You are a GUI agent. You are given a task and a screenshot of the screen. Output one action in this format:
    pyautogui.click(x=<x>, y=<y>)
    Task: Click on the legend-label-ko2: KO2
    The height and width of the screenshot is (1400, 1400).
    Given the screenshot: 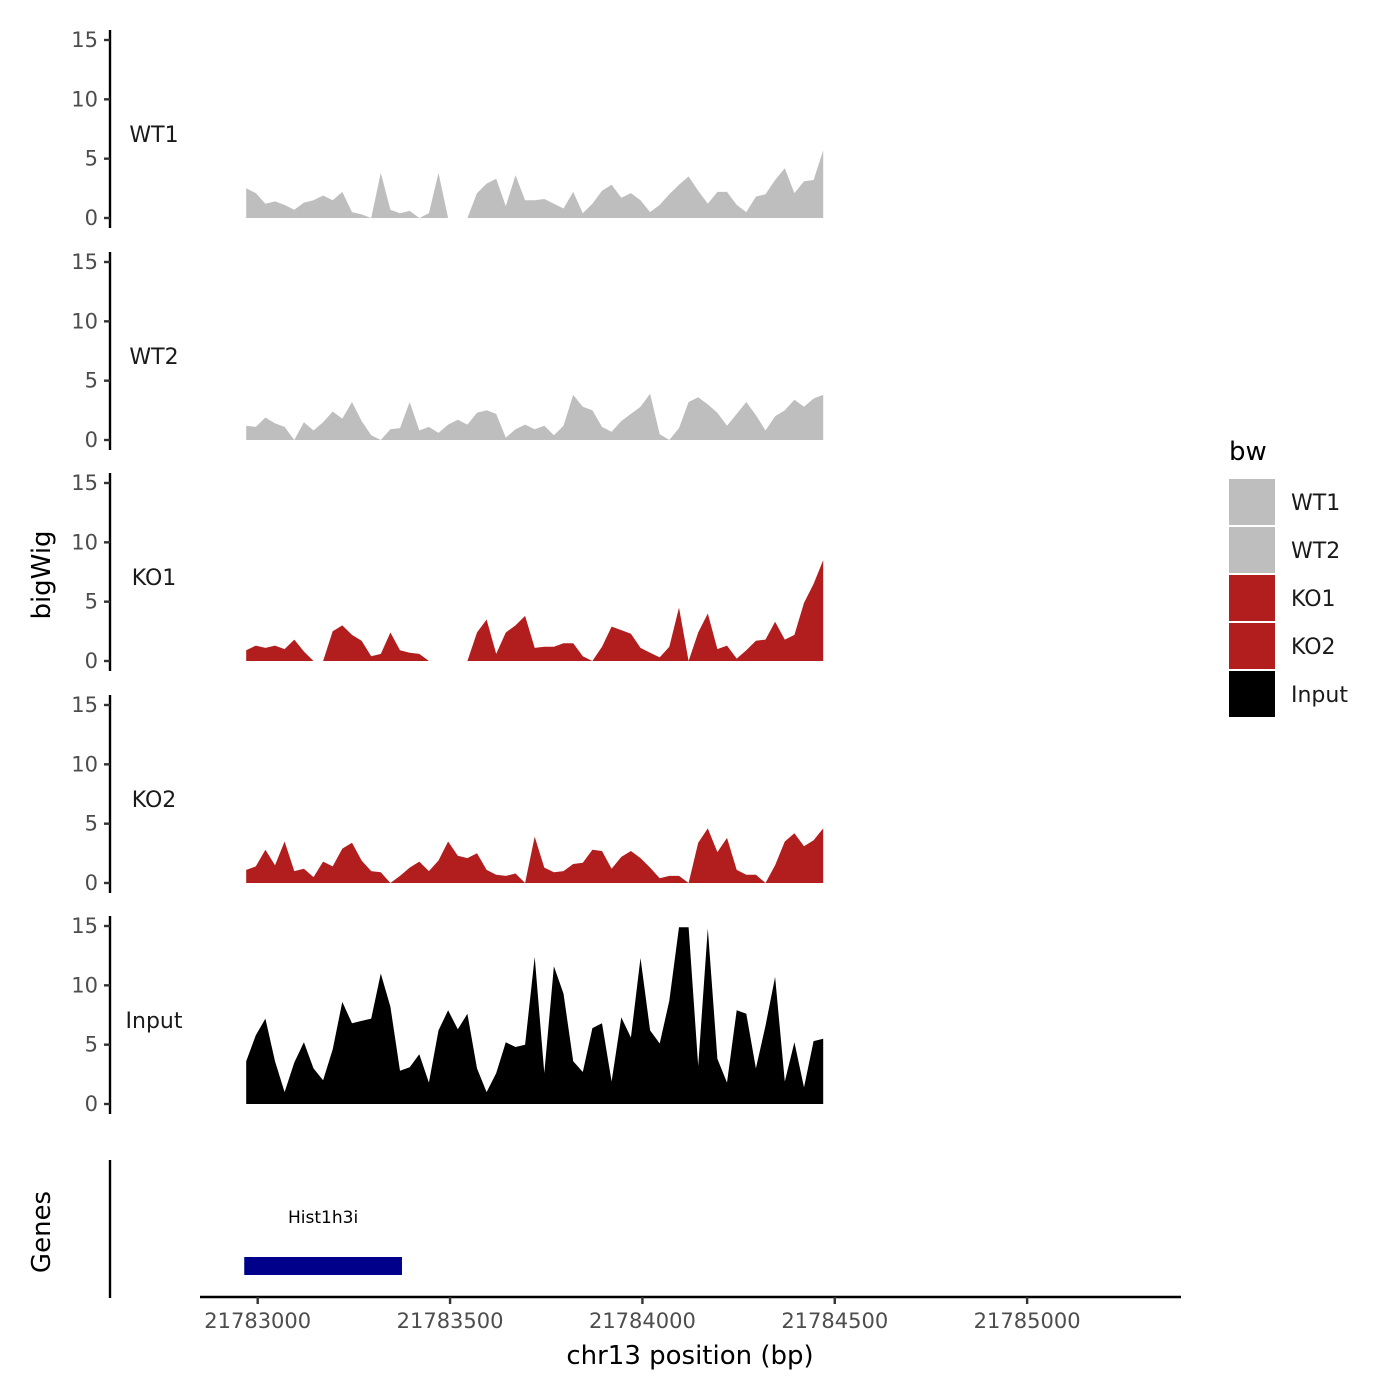 What is the action you would take?
    pyautogui.click(x=1313, y=647)
    